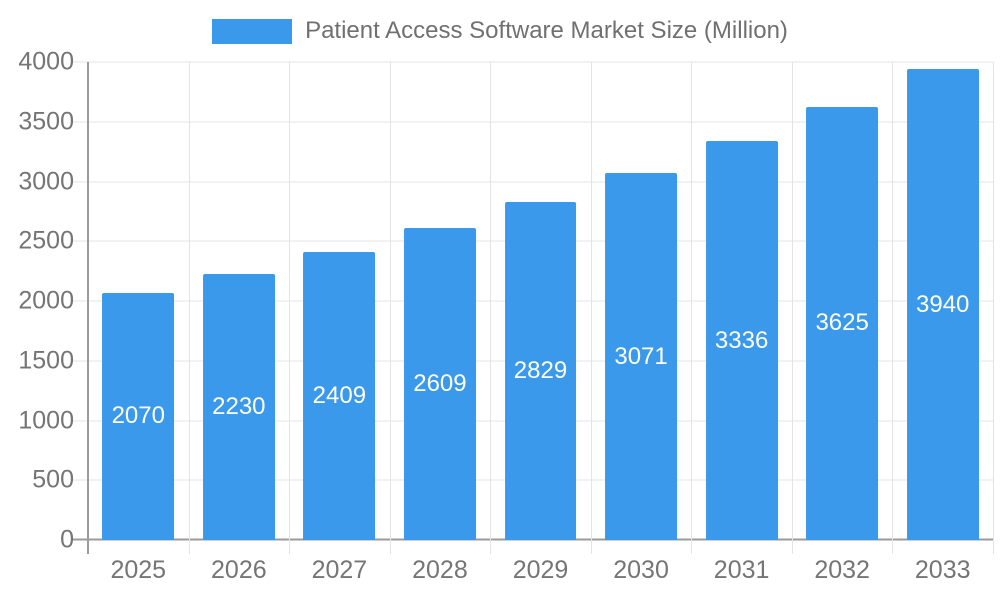  Describe the element at coordinates (239, 570) in the screenshot. I see `x-tick-label: 2026` at that location.